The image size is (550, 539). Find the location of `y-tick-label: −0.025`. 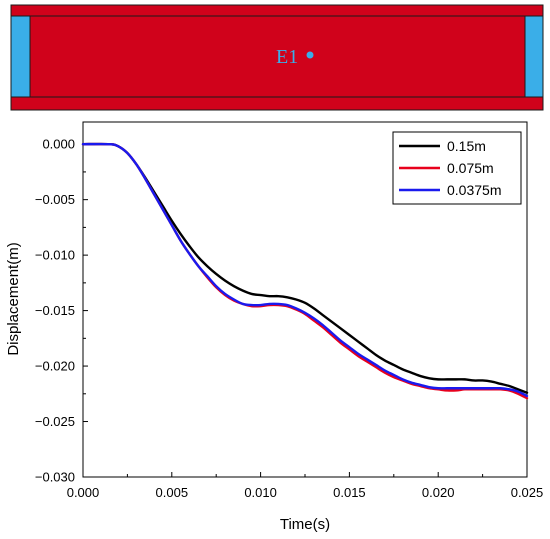

y-tick-label: −0.025 is located at coordinates (55, 421).